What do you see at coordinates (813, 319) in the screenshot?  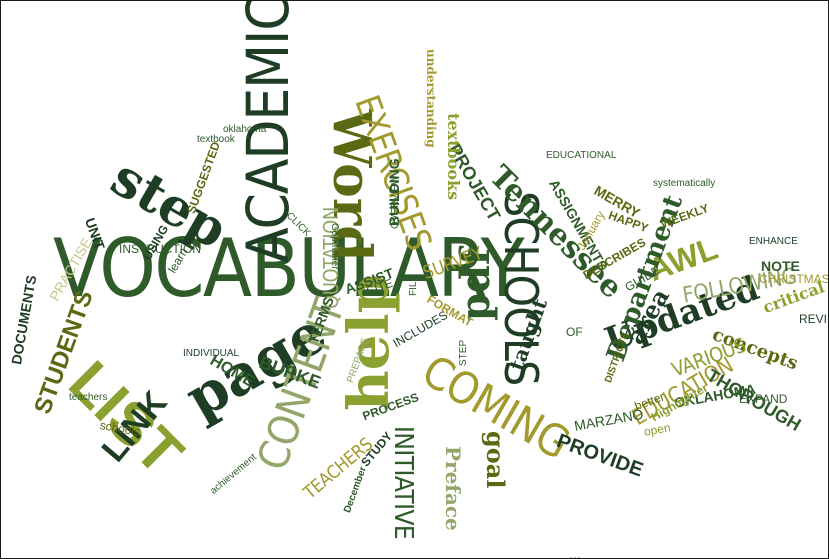 I see `cloud-word-review: REVIEW` at bounding box center [813, 319].